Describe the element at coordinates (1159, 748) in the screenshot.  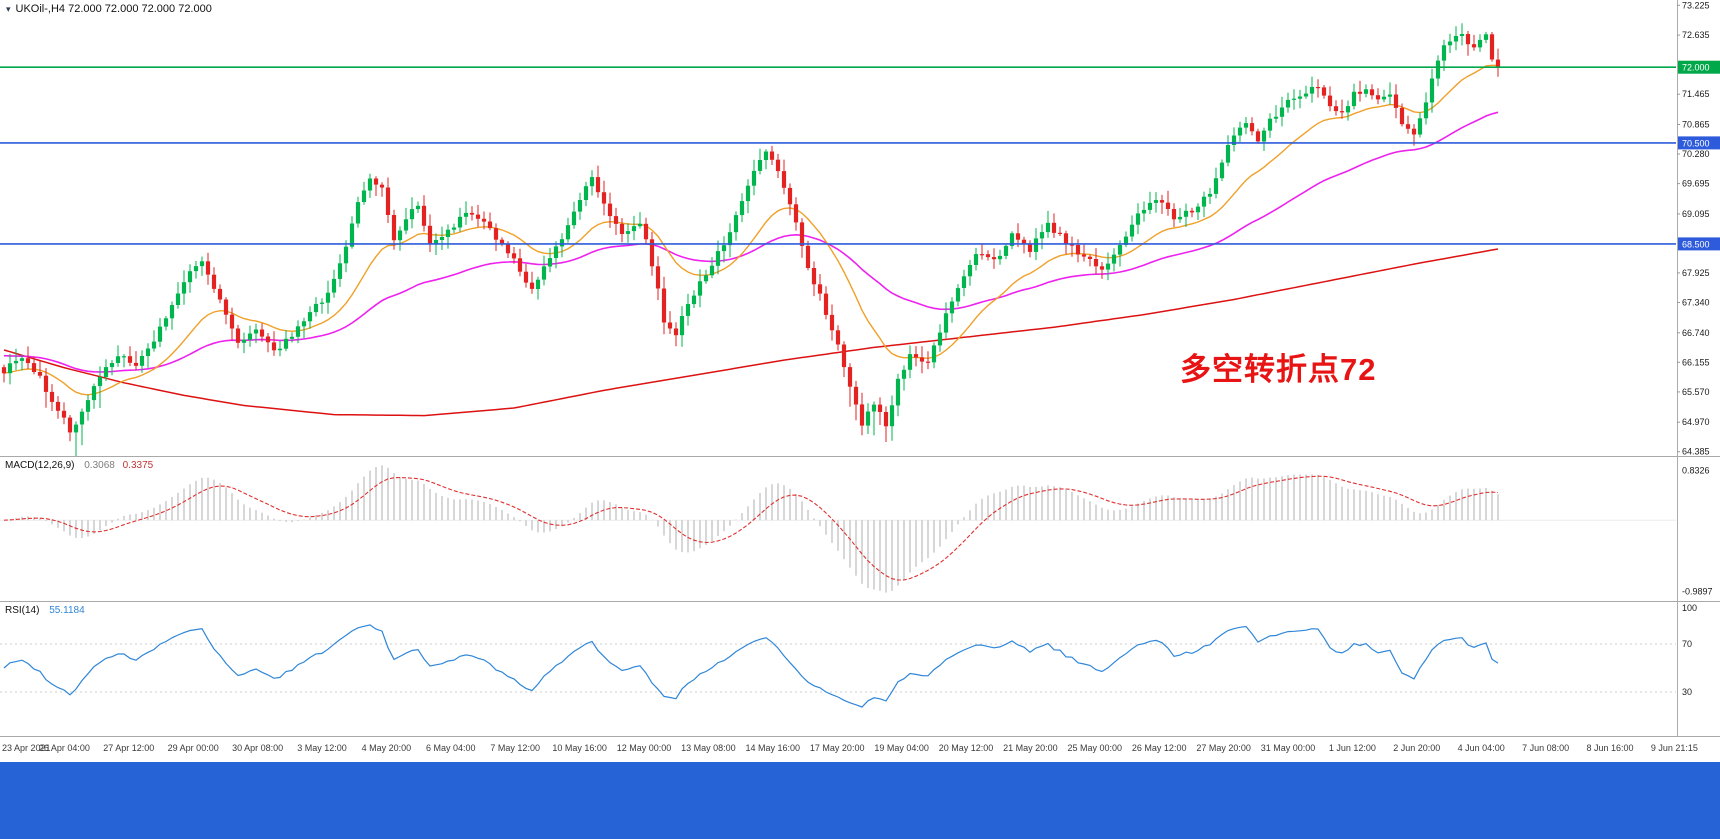
I see `time-label: 26 May 12:00` at that location.